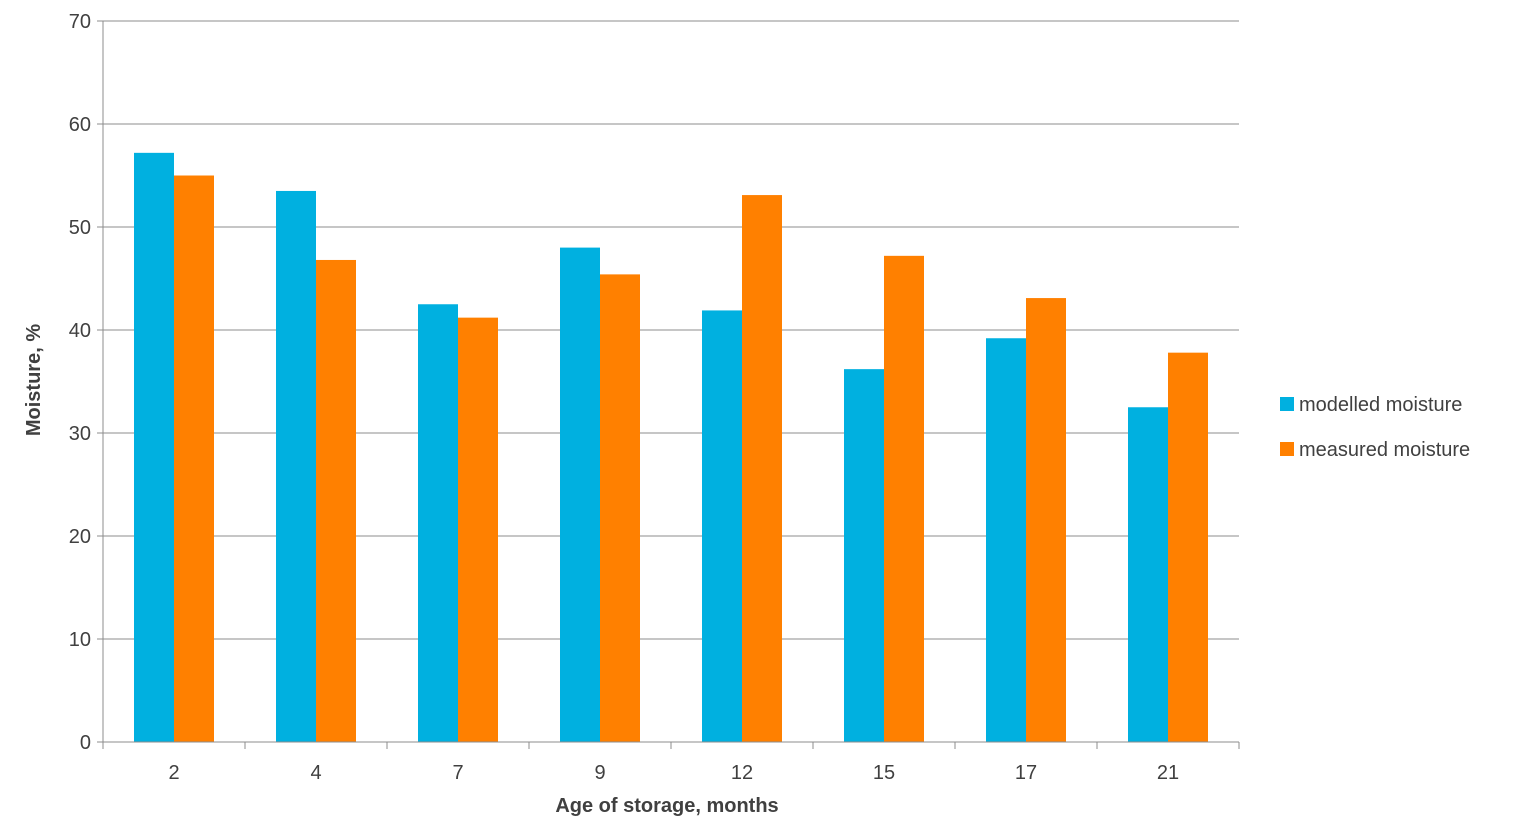 The image size is (1535, 827). Describe the element at coordinates (80, 125) in the screenshot. I see `y-tick-label: 60` at that location.